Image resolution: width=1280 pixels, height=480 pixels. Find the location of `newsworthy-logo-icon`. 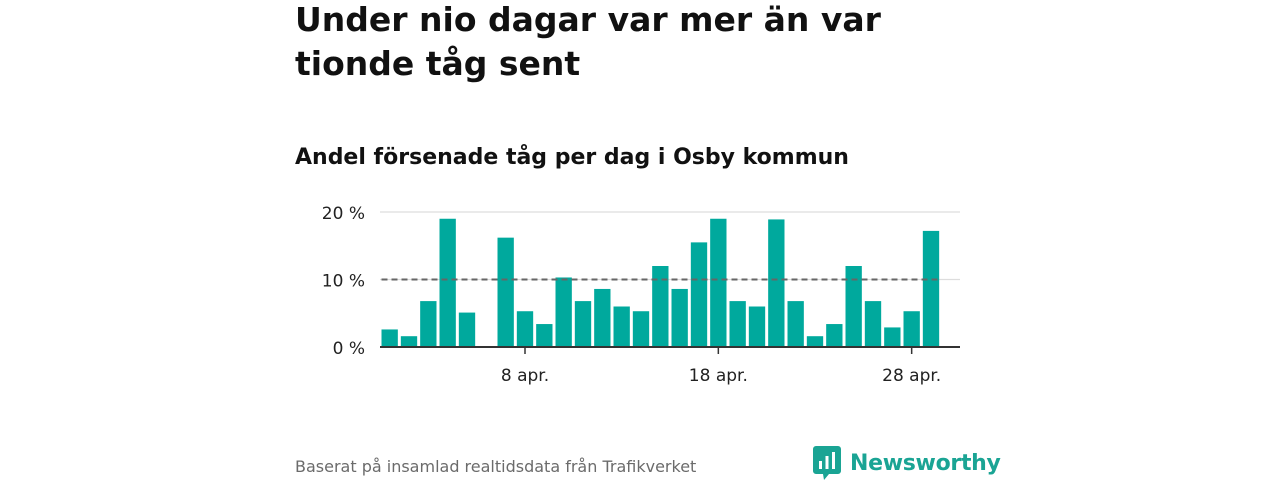

newsworthy-logo-icon is located at coordinates (827, 463).